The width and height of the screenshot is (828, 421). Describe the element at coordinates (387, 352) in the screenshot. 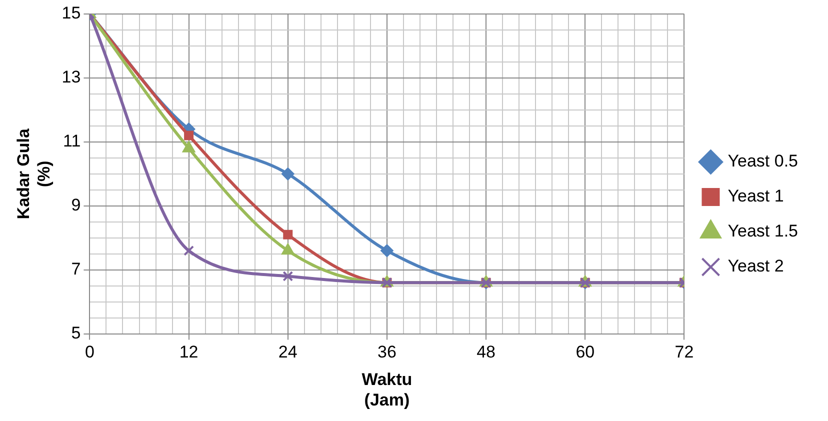

I see `x-tick-label: 36` at that location.